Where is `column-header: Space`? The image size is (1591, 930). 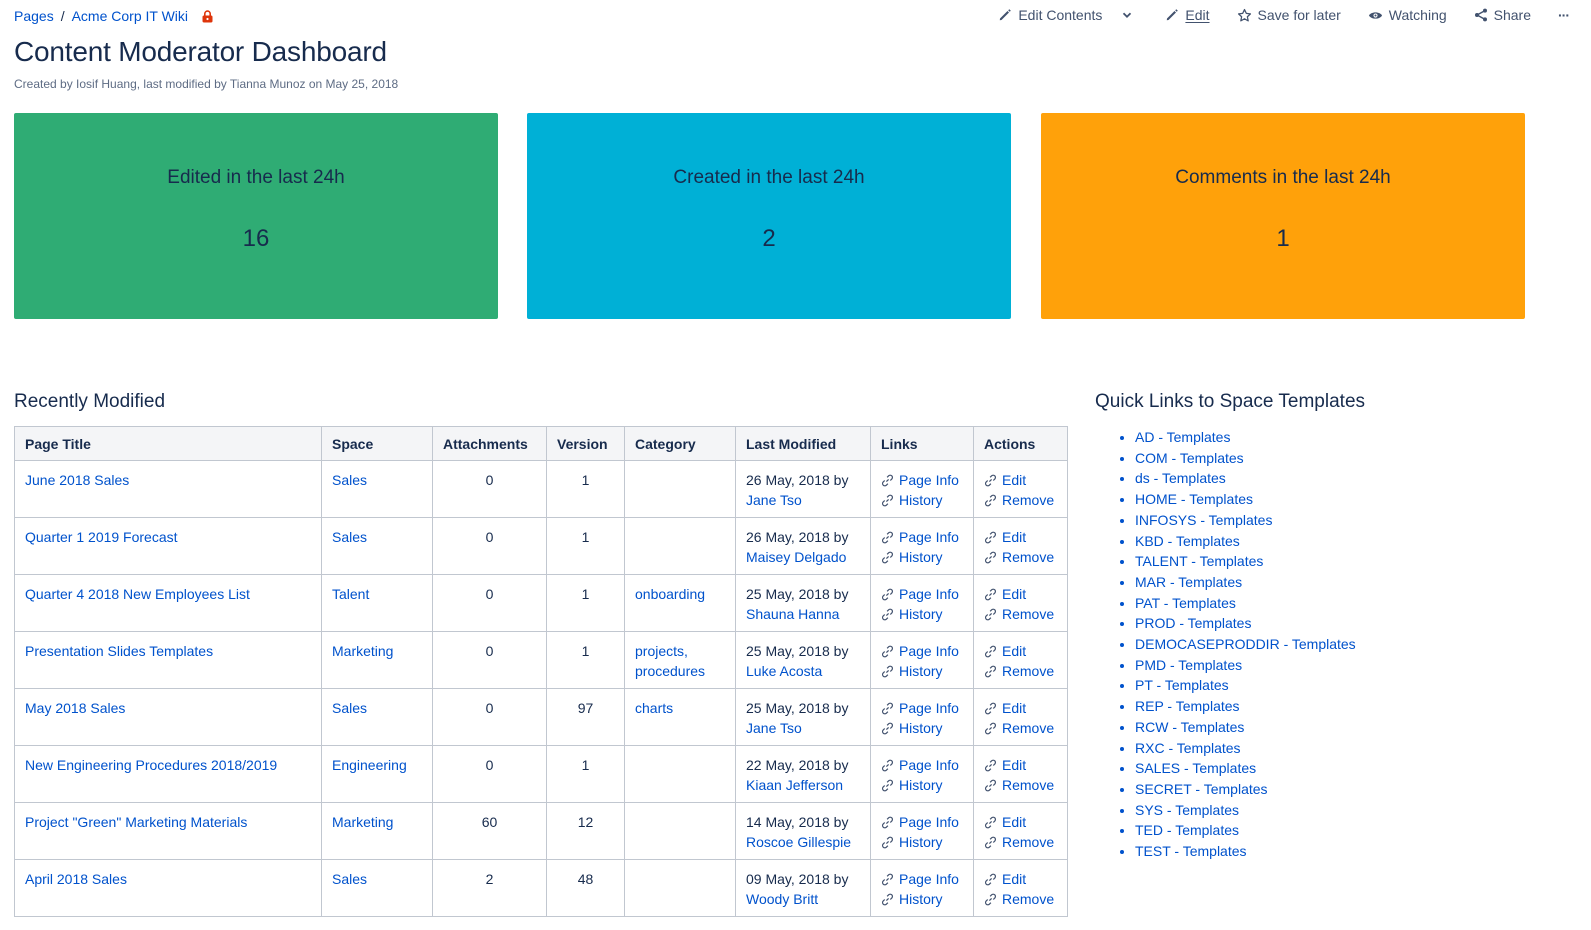
column-header: Space is located at coordinates (377, 443).